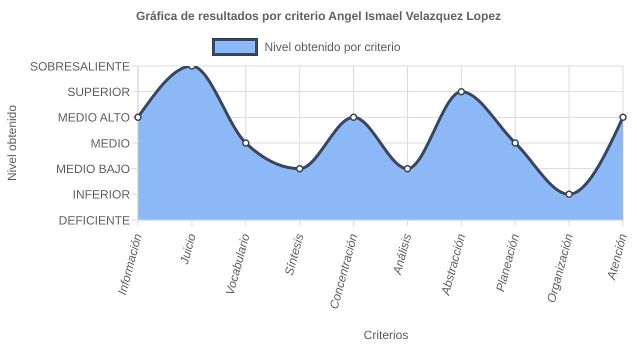 This screenshot has width=637, height=348. I want to click on x-tick-label: Síntesis, so click(294, 255).